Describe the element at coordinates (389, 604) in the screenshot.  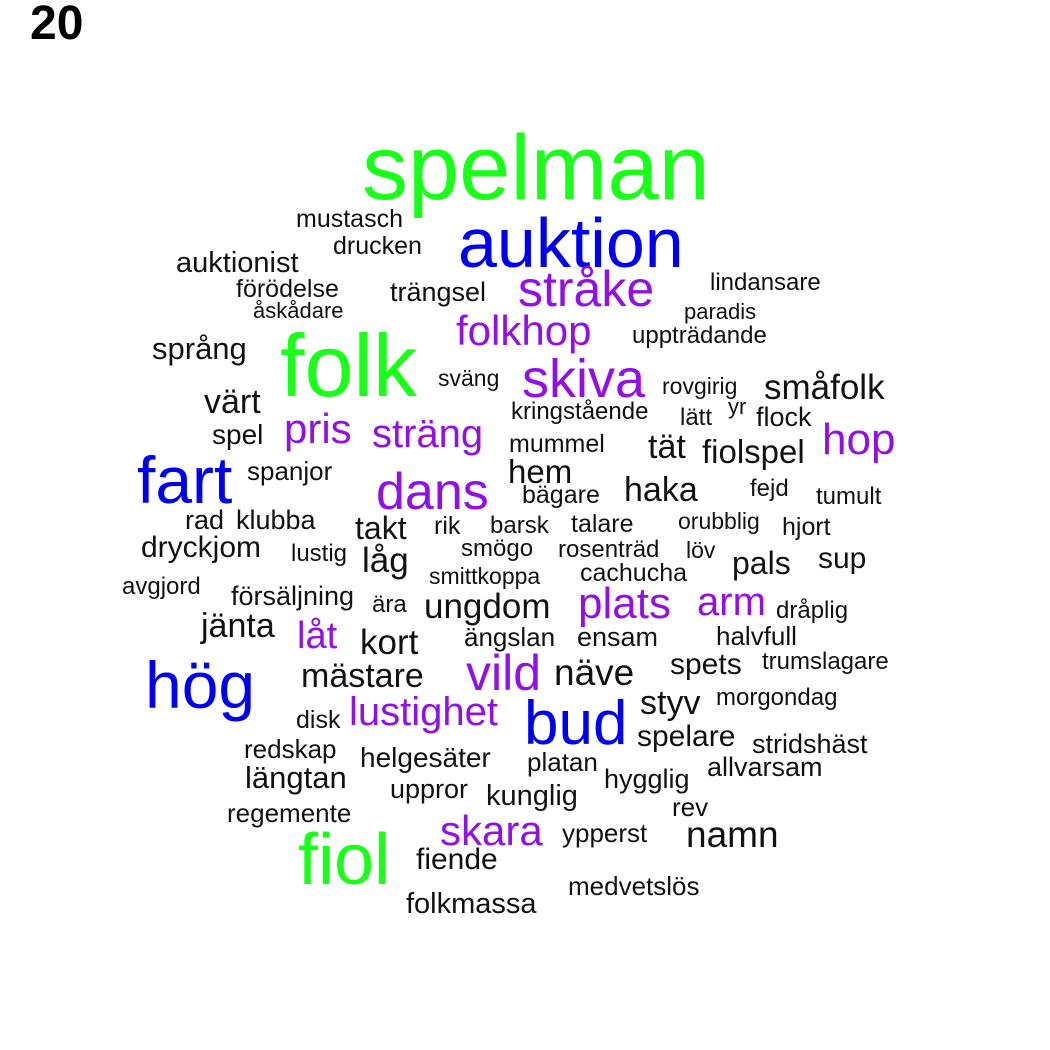
I see `cloud-word: ära` at that location.